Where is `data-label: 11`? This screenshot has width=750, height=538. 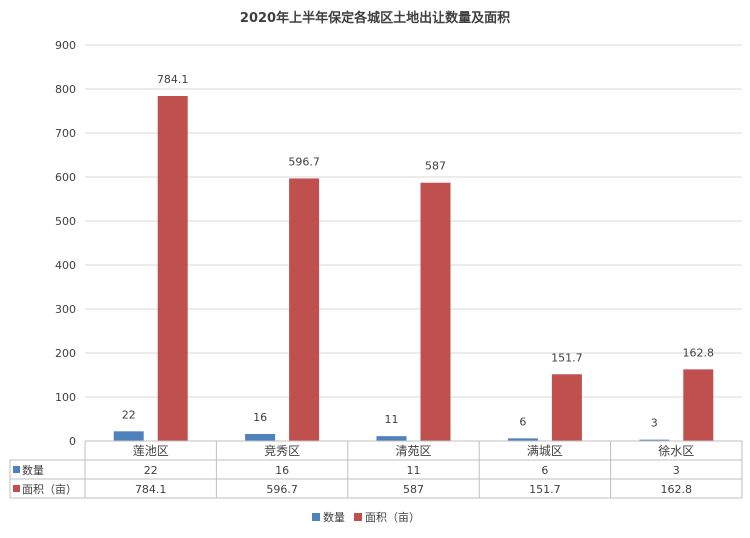
data-label: 11 is located at coordinates (392, 419).